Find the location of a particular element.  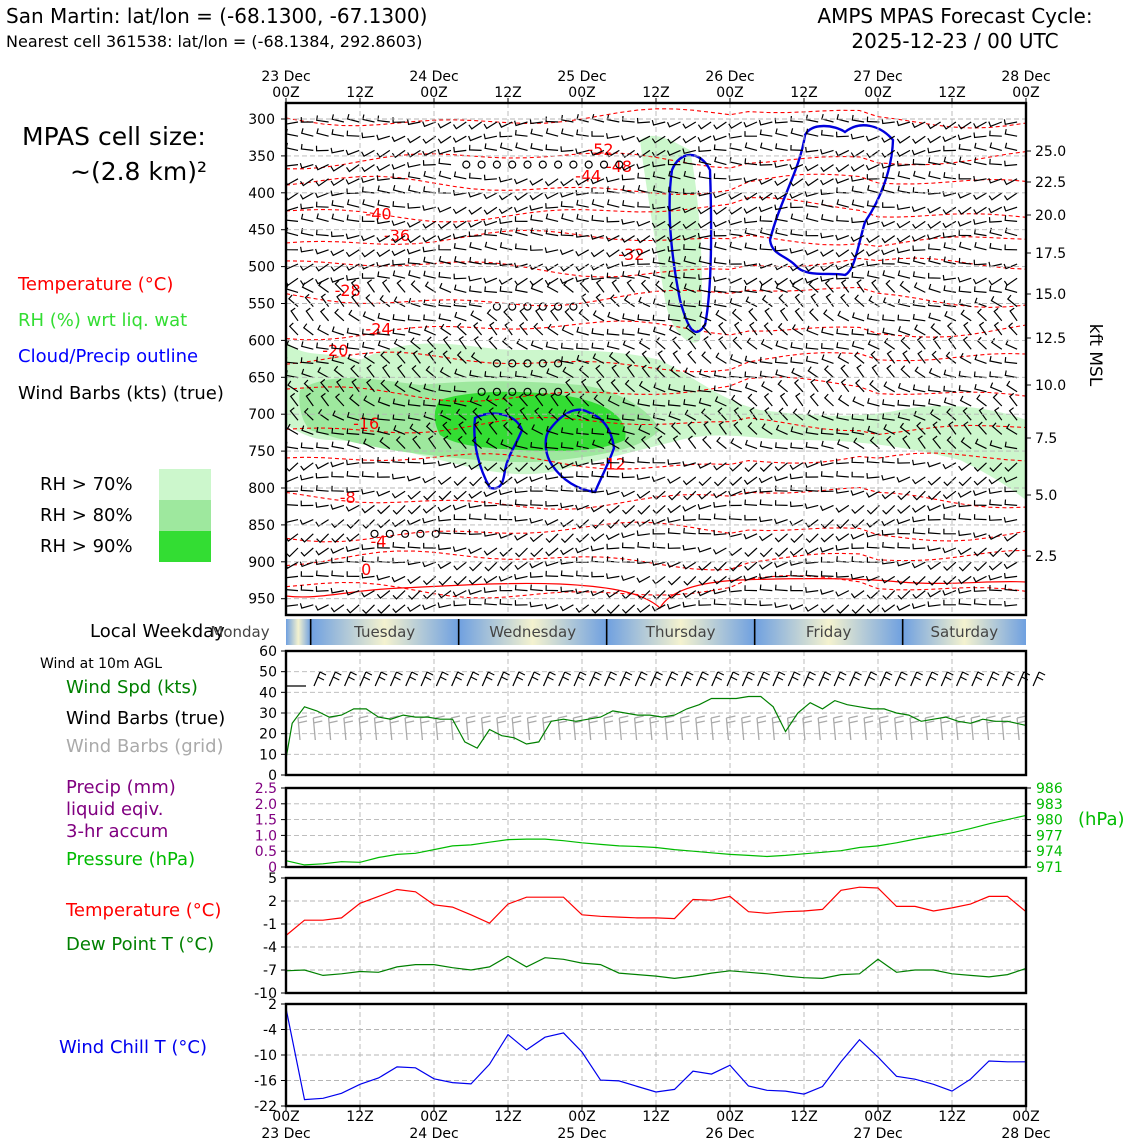

top-hour-label: 12Z is located at coordinates (507, 93).